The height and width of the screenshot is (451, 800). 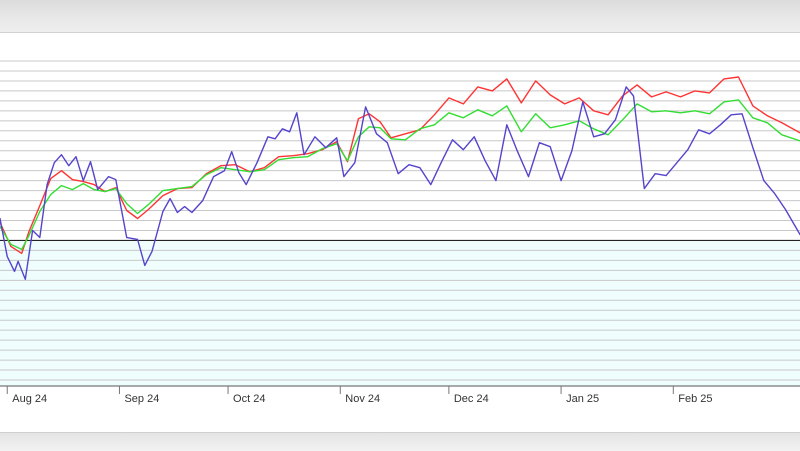 What do you see at coordinates (362, 399) in the screenshot?
I see `x-tick-label: Nov 24` at bounding box center [362, 399].